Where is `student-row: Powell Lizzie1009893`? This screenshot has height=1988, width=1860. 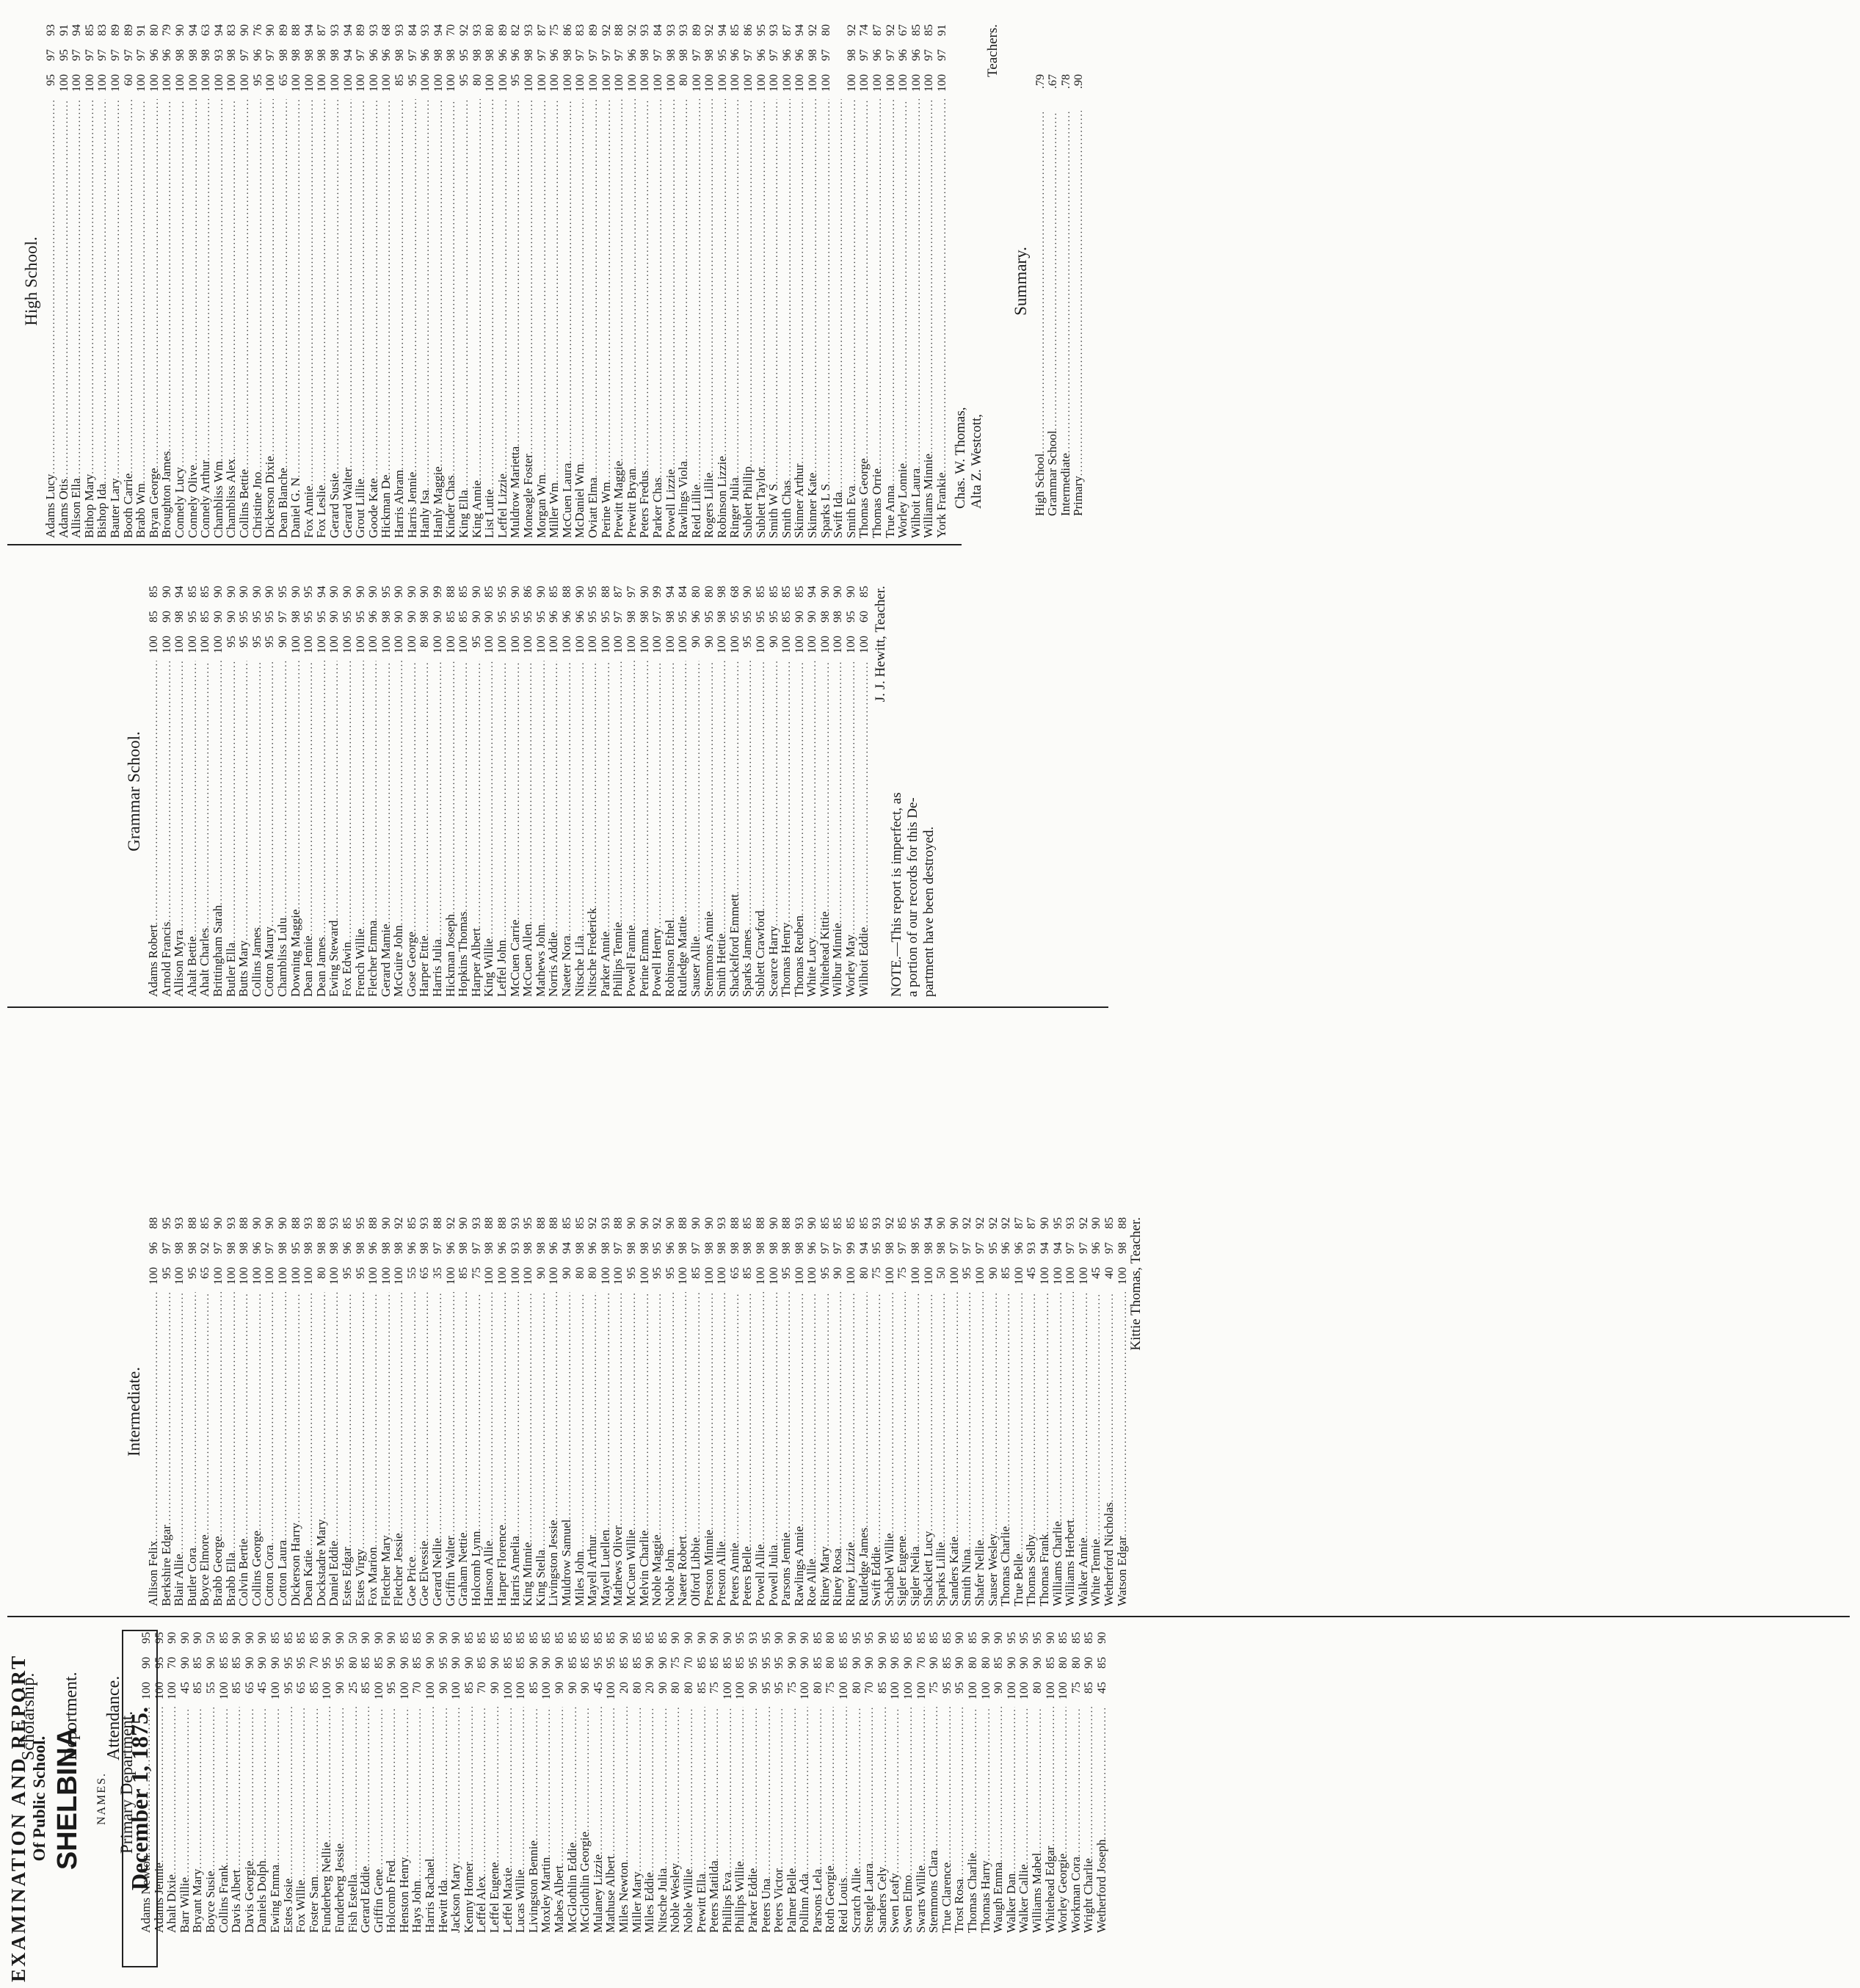
student-row: Powell Lizzie1009893 is located at coordinates (670, 281).